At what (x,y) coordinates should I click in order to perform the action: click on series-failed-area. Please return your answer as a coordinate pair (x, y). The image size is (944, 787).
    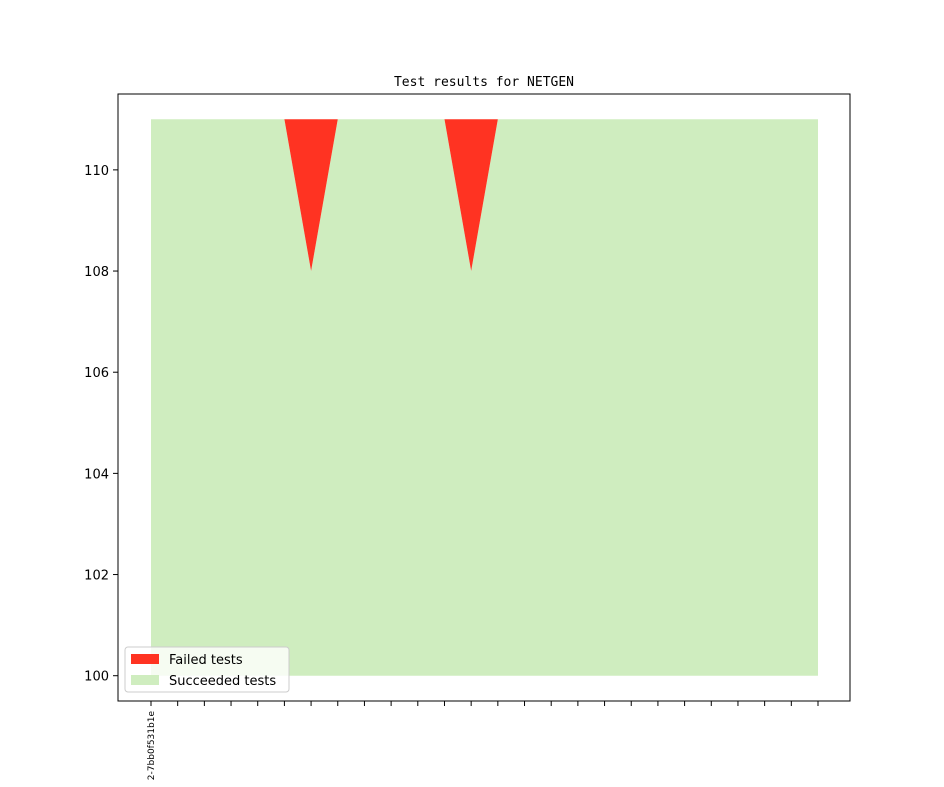
    Looking at the image, I should click on (484, 195).